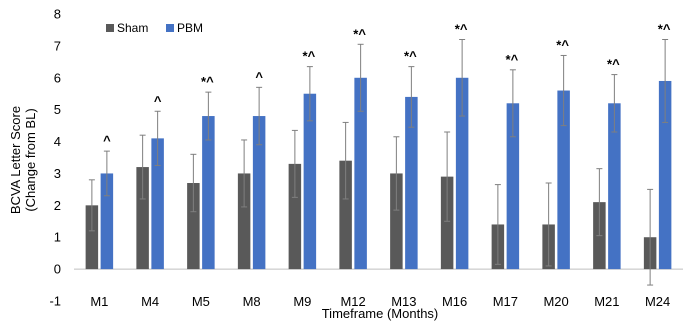 This screenshot has width=683, height=322. What do you see at coordinates (150, 301) in the screenshot?
I see `x-tick-label: M4` at bounding box center [150, 301].